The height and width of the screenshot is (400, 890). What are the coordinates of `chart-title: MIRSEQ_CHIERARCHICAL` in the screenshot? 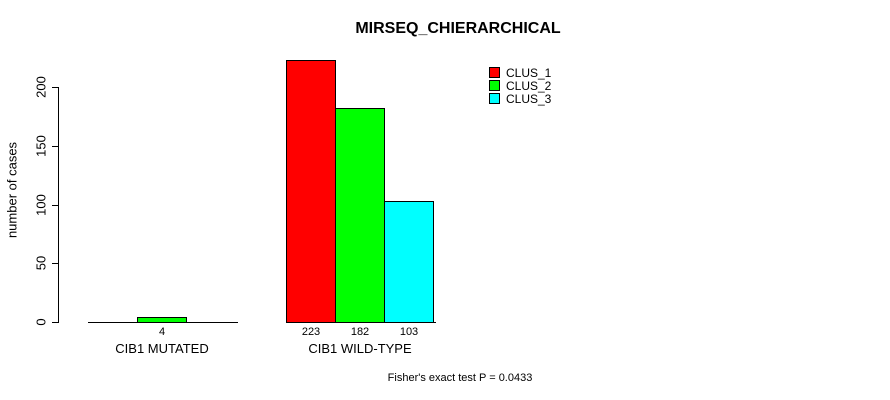 It's located at (458, 28).